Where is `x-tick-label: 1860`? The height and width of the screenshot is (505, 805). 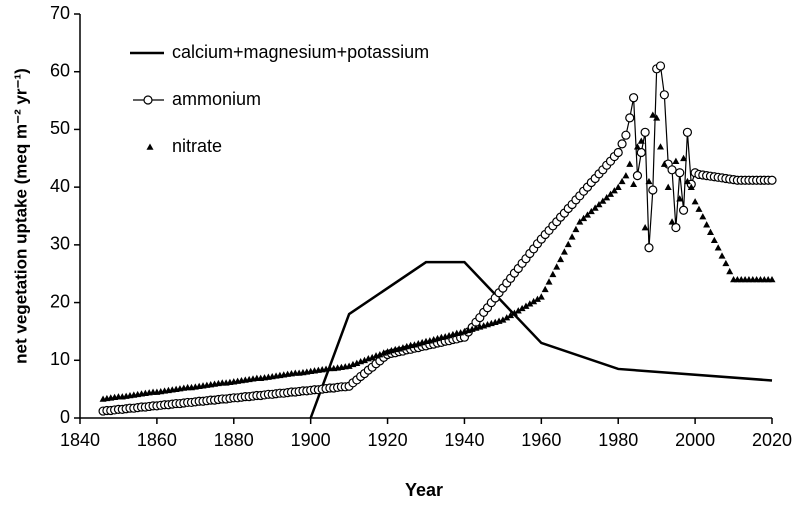 x-tick-label: 1860 is located at coordinates (157, 440).